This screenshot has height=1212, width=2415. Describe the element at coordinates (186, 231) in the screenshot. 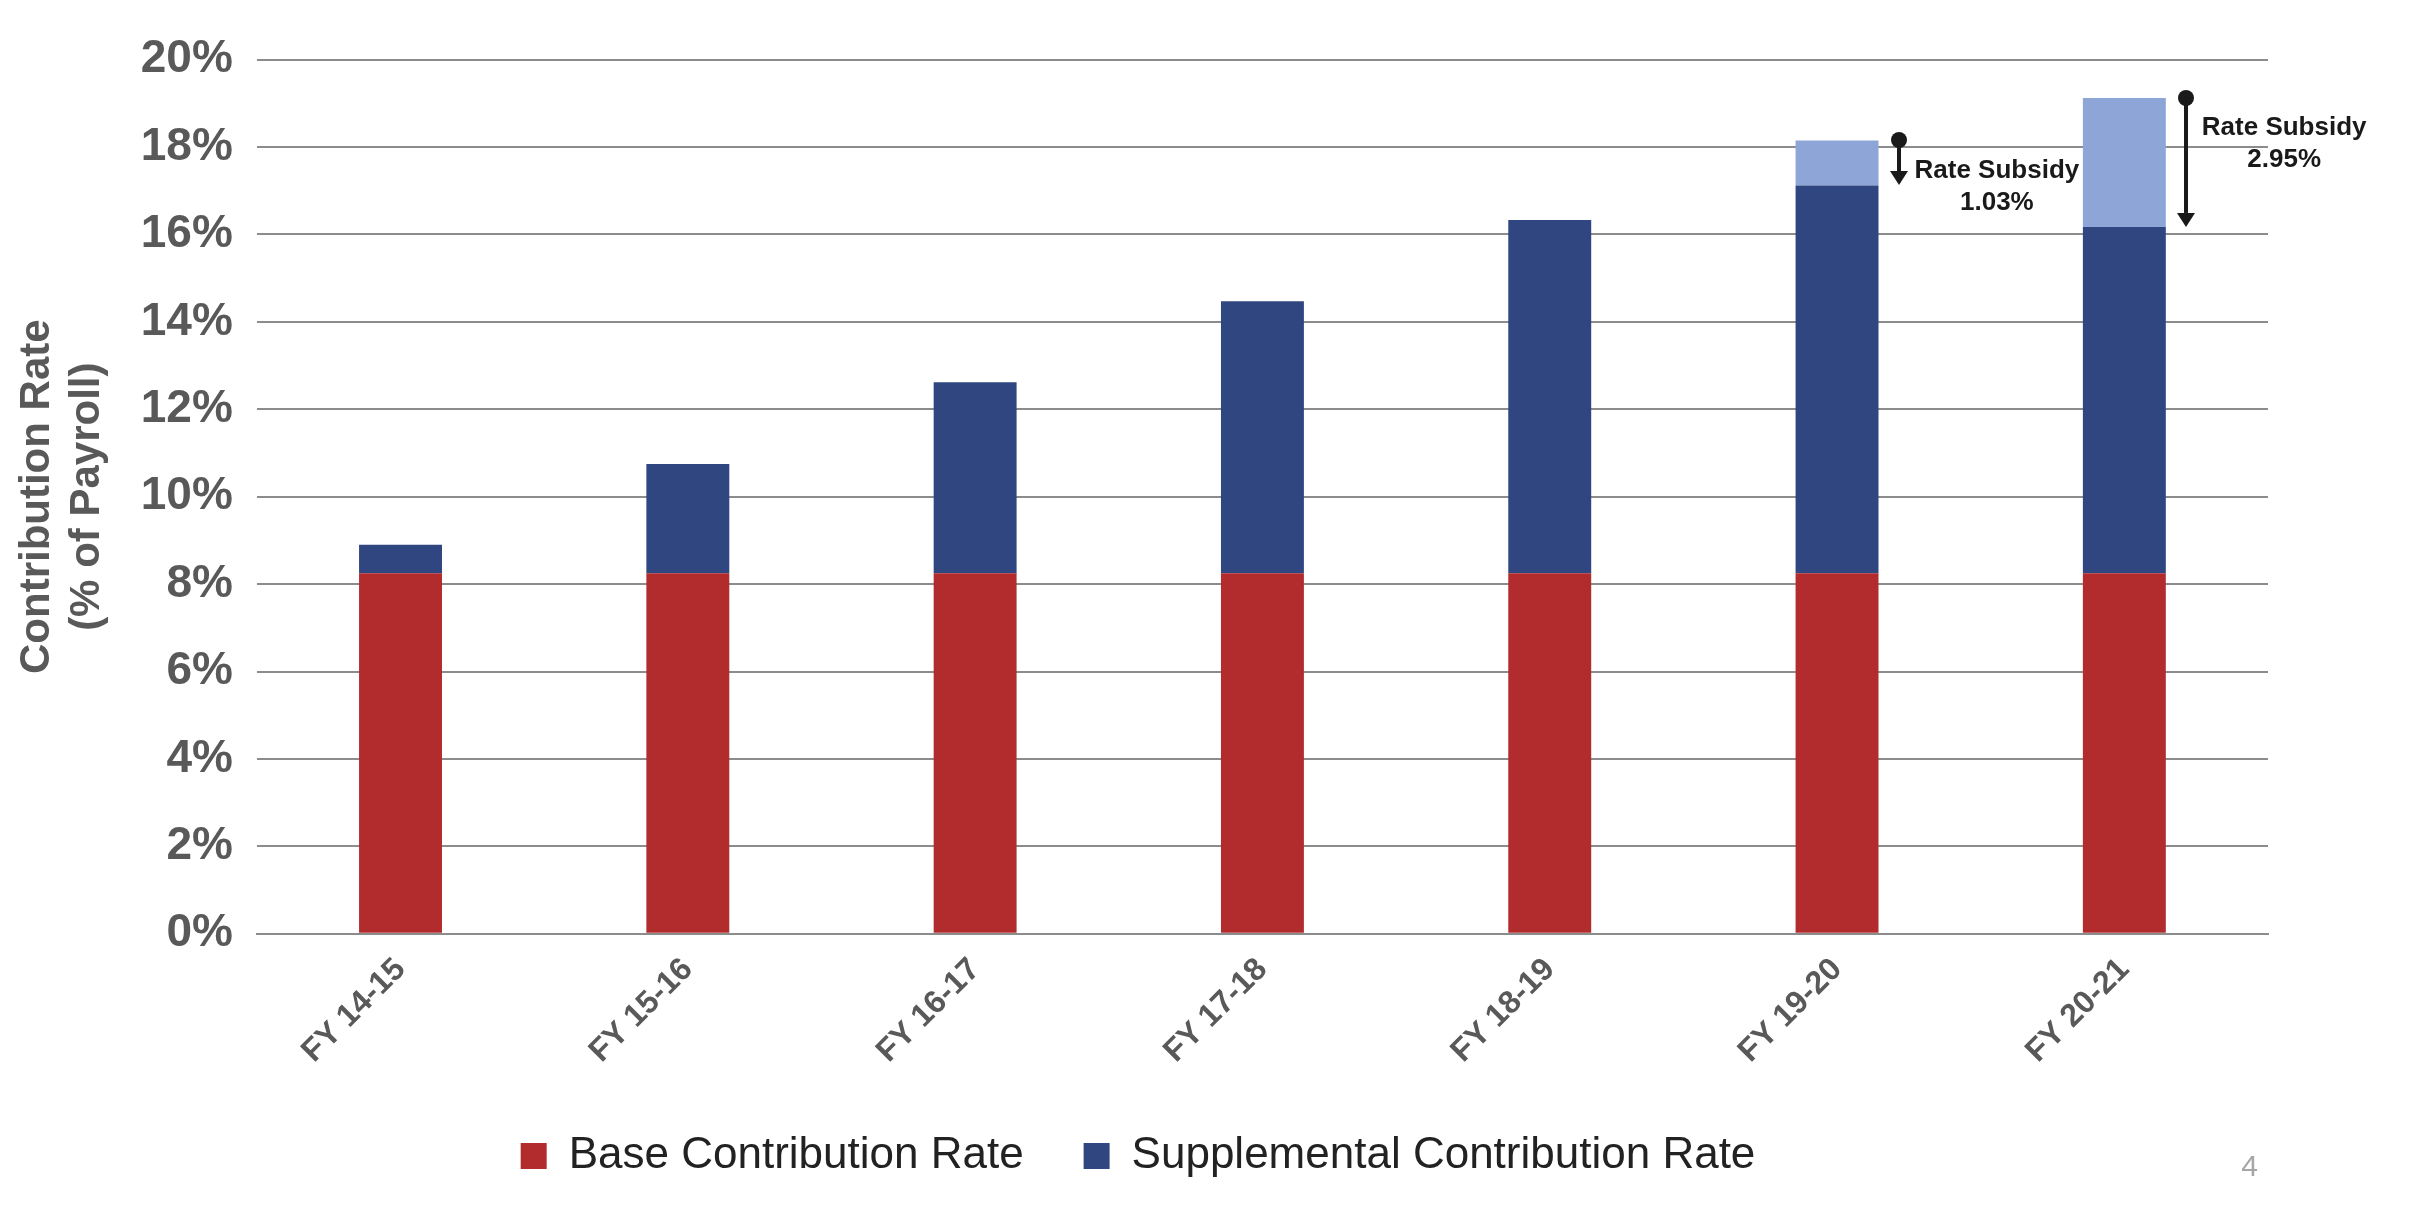

I see `y-tick-label: 16%` at that location.